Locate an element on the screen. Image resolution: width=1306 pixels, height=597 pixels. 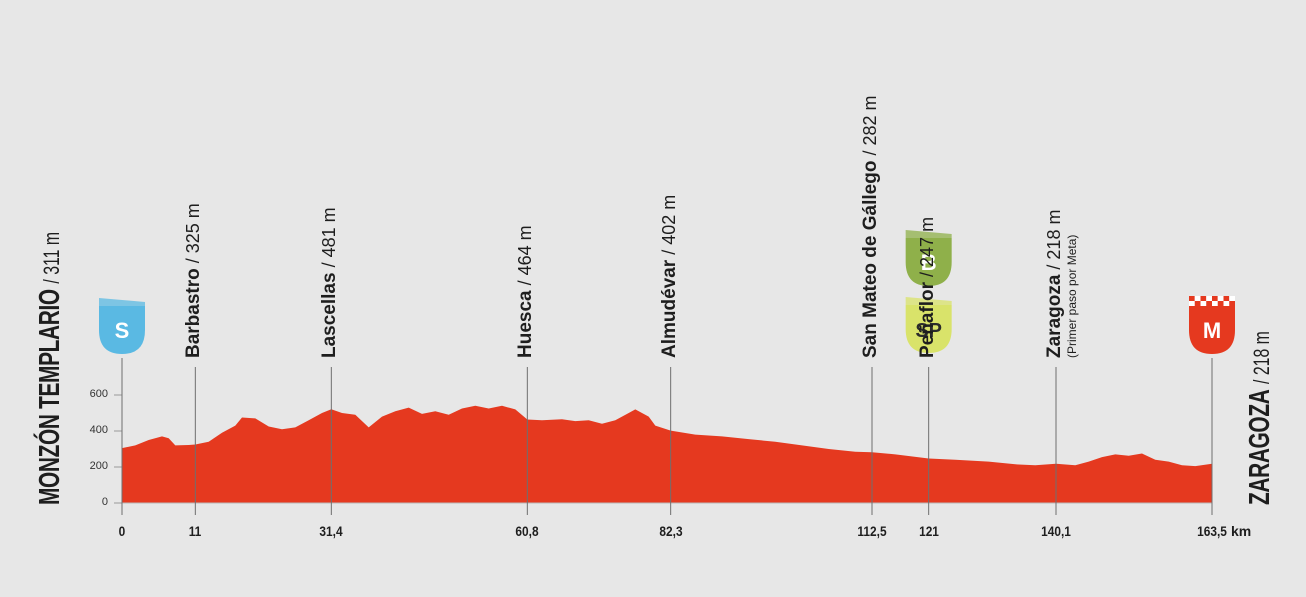
start-altitude: / 311 m is located at coordinates (51, 257).